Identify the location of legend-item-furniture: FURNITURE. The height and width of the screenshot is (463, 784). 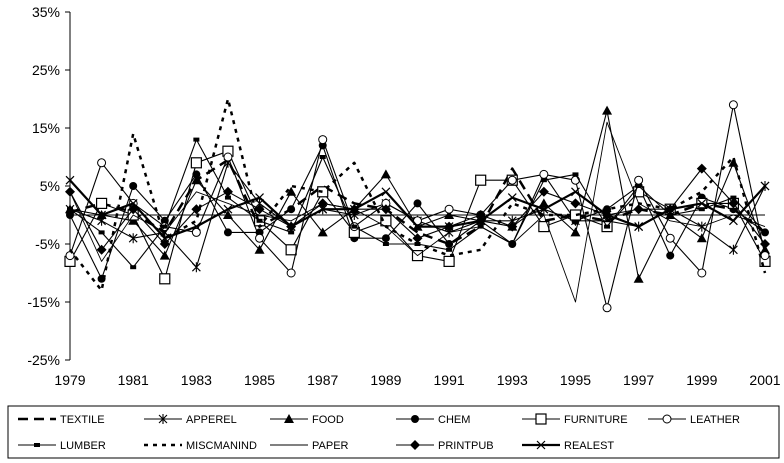
(575, 419).